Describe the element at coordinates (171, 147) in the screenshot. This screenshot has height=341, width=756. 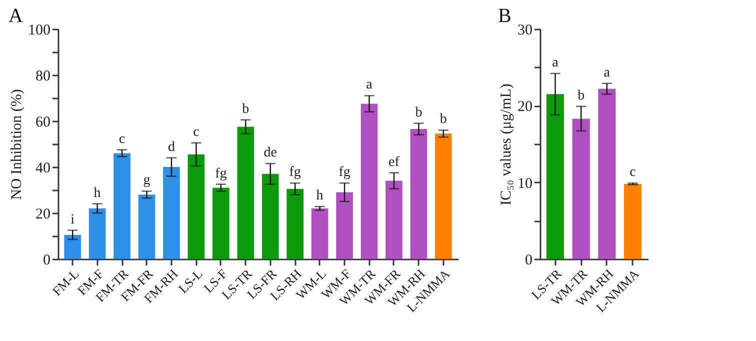
I see `annotation: d` at that location.